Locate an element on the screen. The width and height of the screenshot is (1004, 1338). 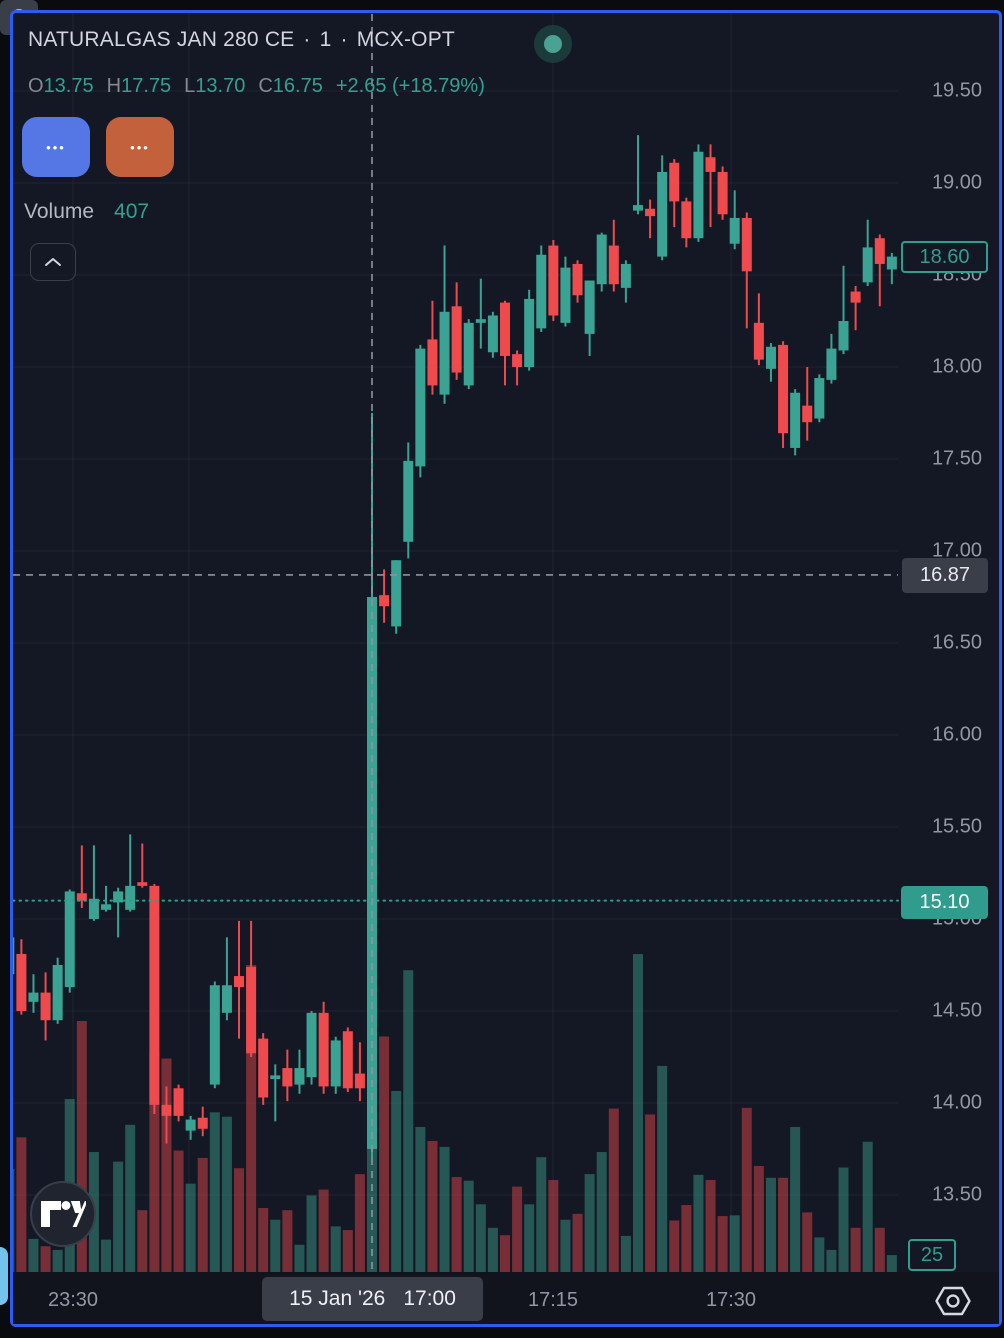
tradingview-logo is located at coordinates (63, 1214).